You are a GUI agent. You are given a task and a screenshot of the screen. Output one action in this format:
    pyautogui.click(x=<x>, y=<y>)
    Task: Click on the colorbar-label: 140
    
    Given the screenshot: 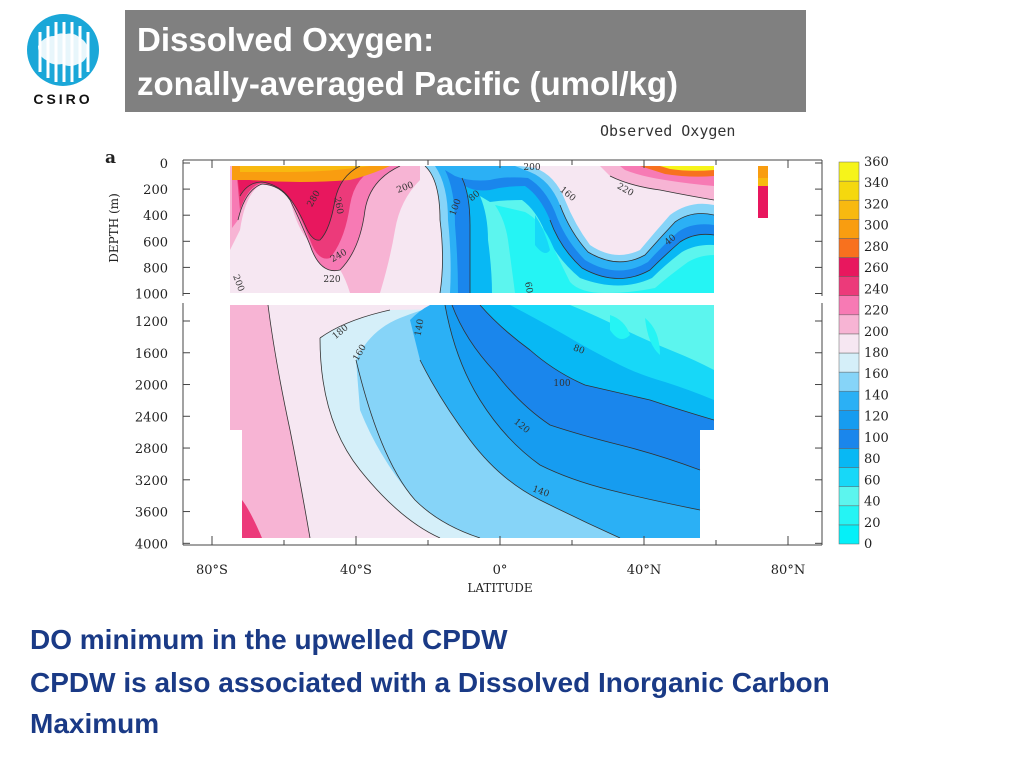 What is the action you would take?
    pyautogui.click(x=876, y=395)
    